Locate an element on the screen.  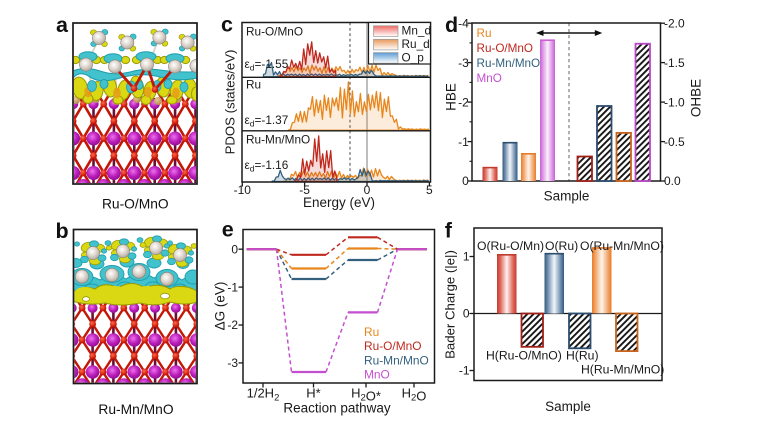
svg-text: H* is located at coordinates (313, 393).